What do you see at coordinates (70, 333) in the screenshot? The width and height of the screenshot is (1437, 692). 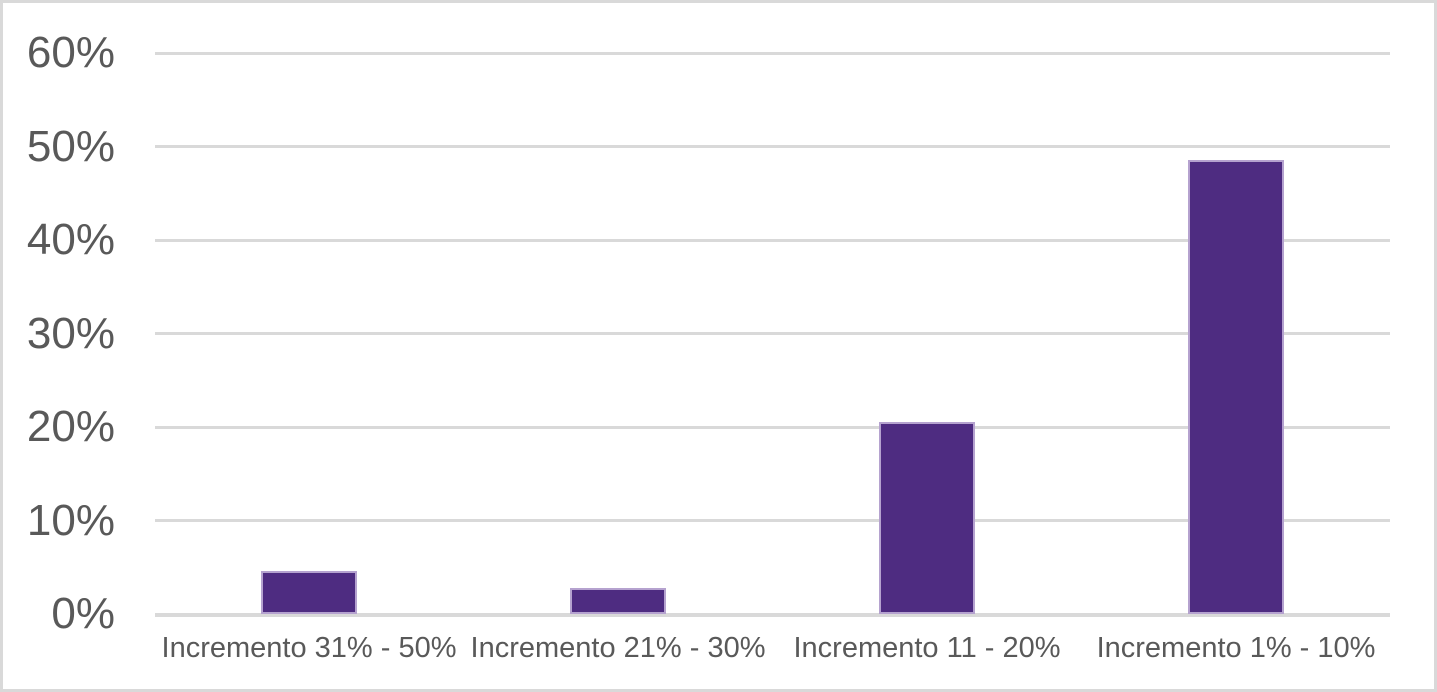 I see `y-tick-label: 30%` at bounding box center [70, 333].